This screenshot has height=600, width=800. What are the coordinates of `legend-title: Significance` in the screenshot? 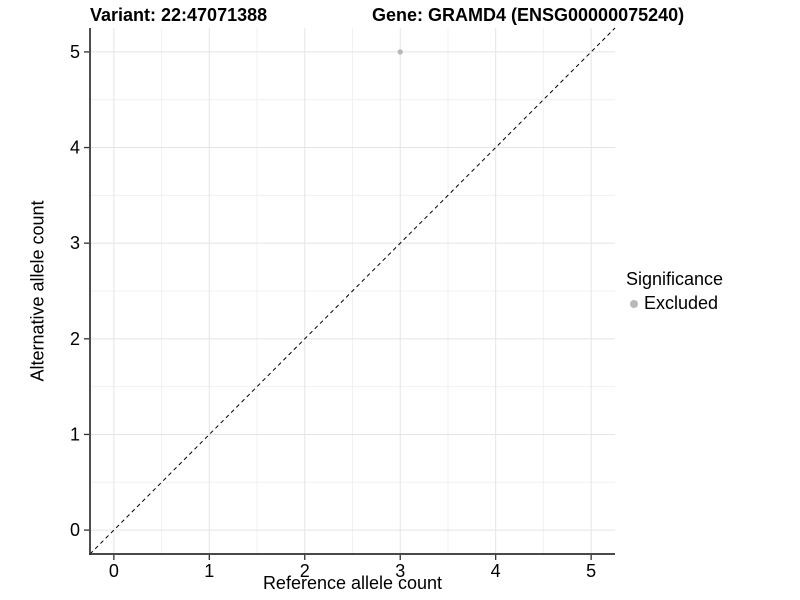 It's located at (675, 279).